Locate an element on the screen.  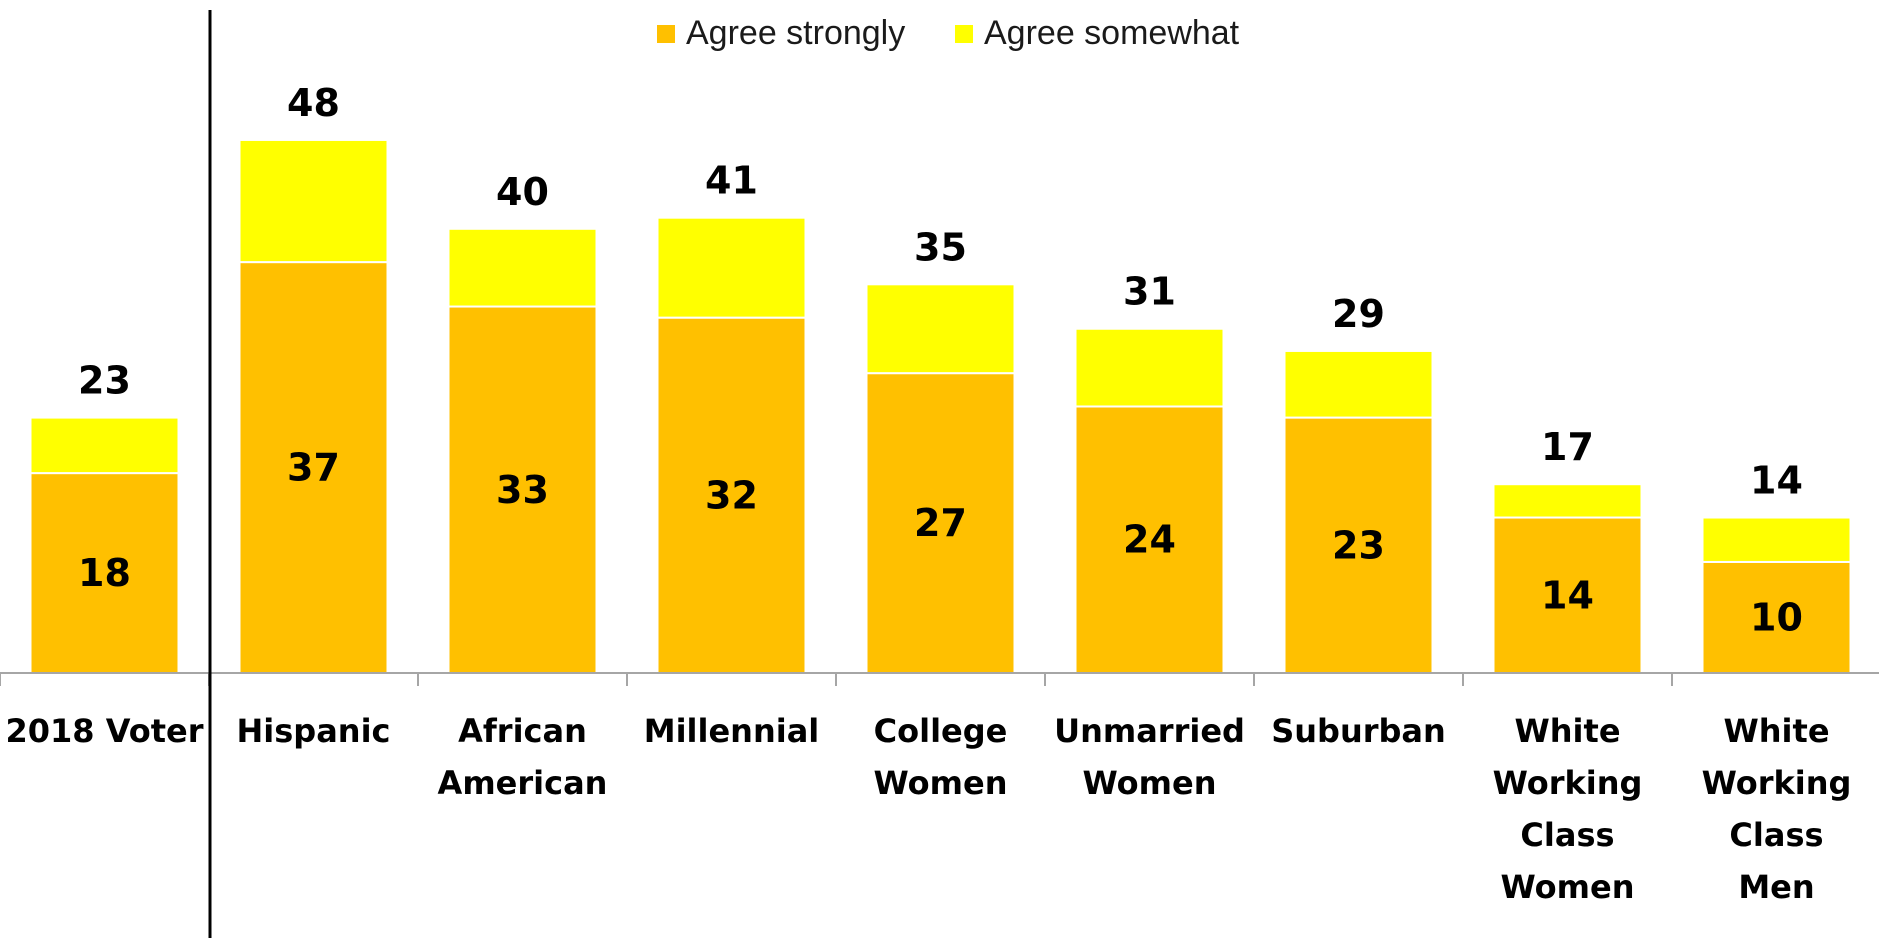
data-label-agree-strongly: 23 is located at coordinates (1358, 545).